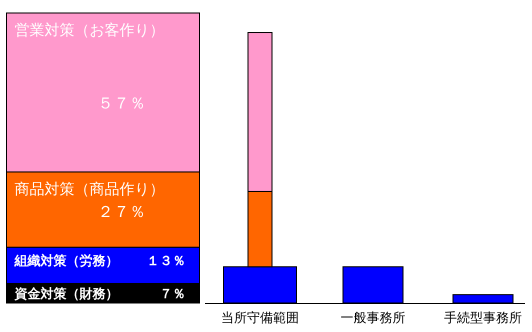  I want to click on data-label: ２７％, so click(122, 212).